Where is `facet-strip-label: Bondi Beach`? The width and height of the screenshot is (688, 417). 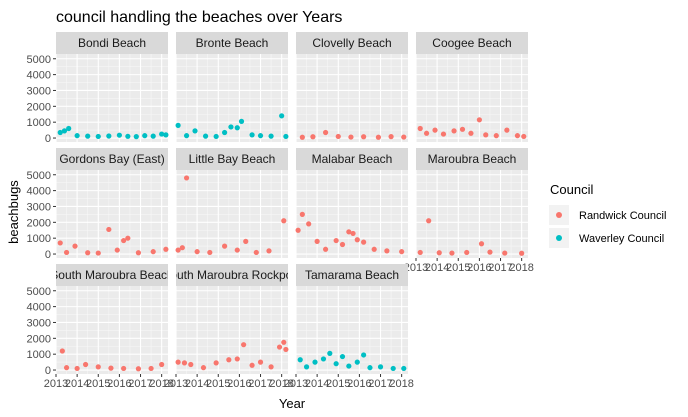 facet-strip-label: Bondi Beach is located at coordinates (112, 43).